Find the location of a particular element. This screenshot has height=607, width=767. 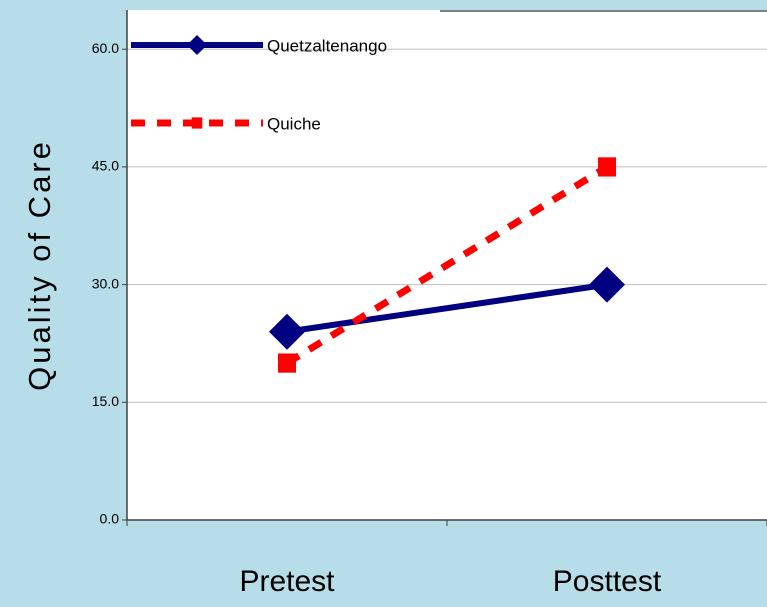

y-tick-label: 30.0 is located at coordinates (105, 283).